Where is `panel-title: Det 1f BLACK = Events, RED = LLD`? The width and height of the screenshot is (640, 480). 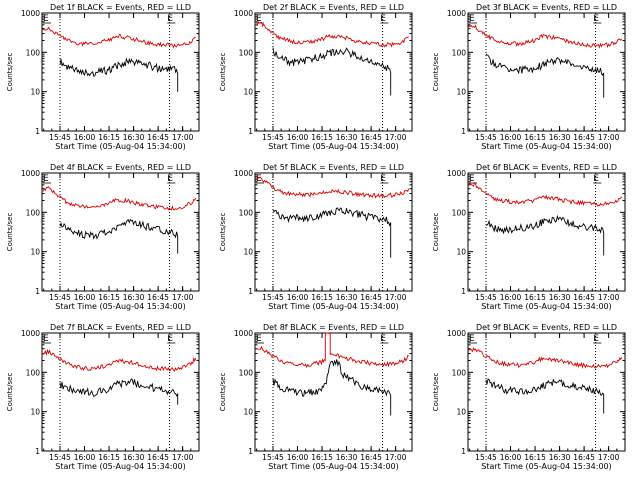 panel-title: Det 1f BLACK = Events, RED = LLD is located at coordinates (120, 7).